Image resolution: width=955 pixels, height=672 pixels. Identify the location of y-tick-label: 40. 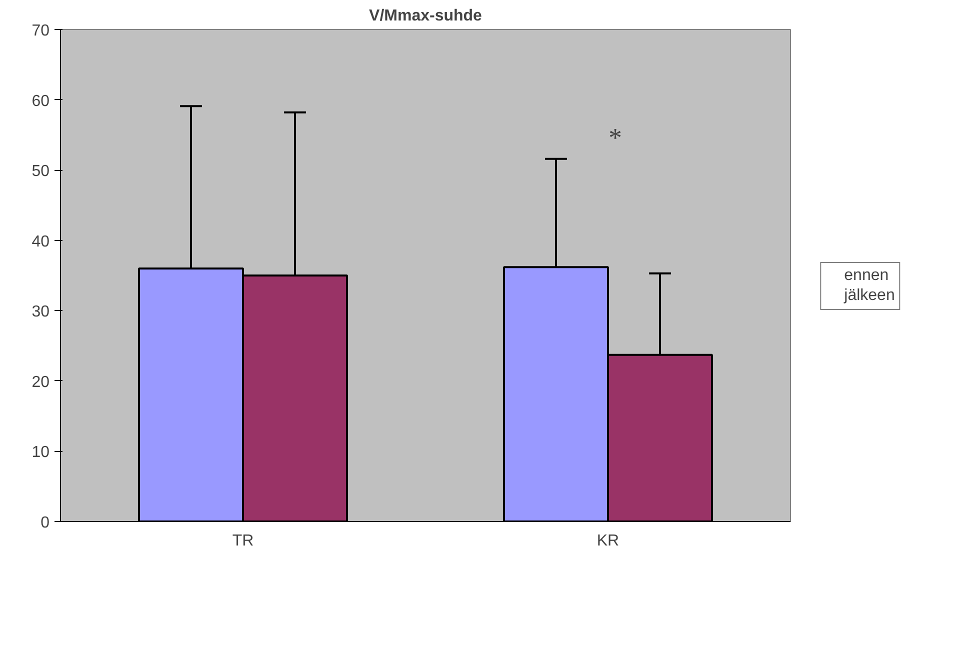
(41, 241).